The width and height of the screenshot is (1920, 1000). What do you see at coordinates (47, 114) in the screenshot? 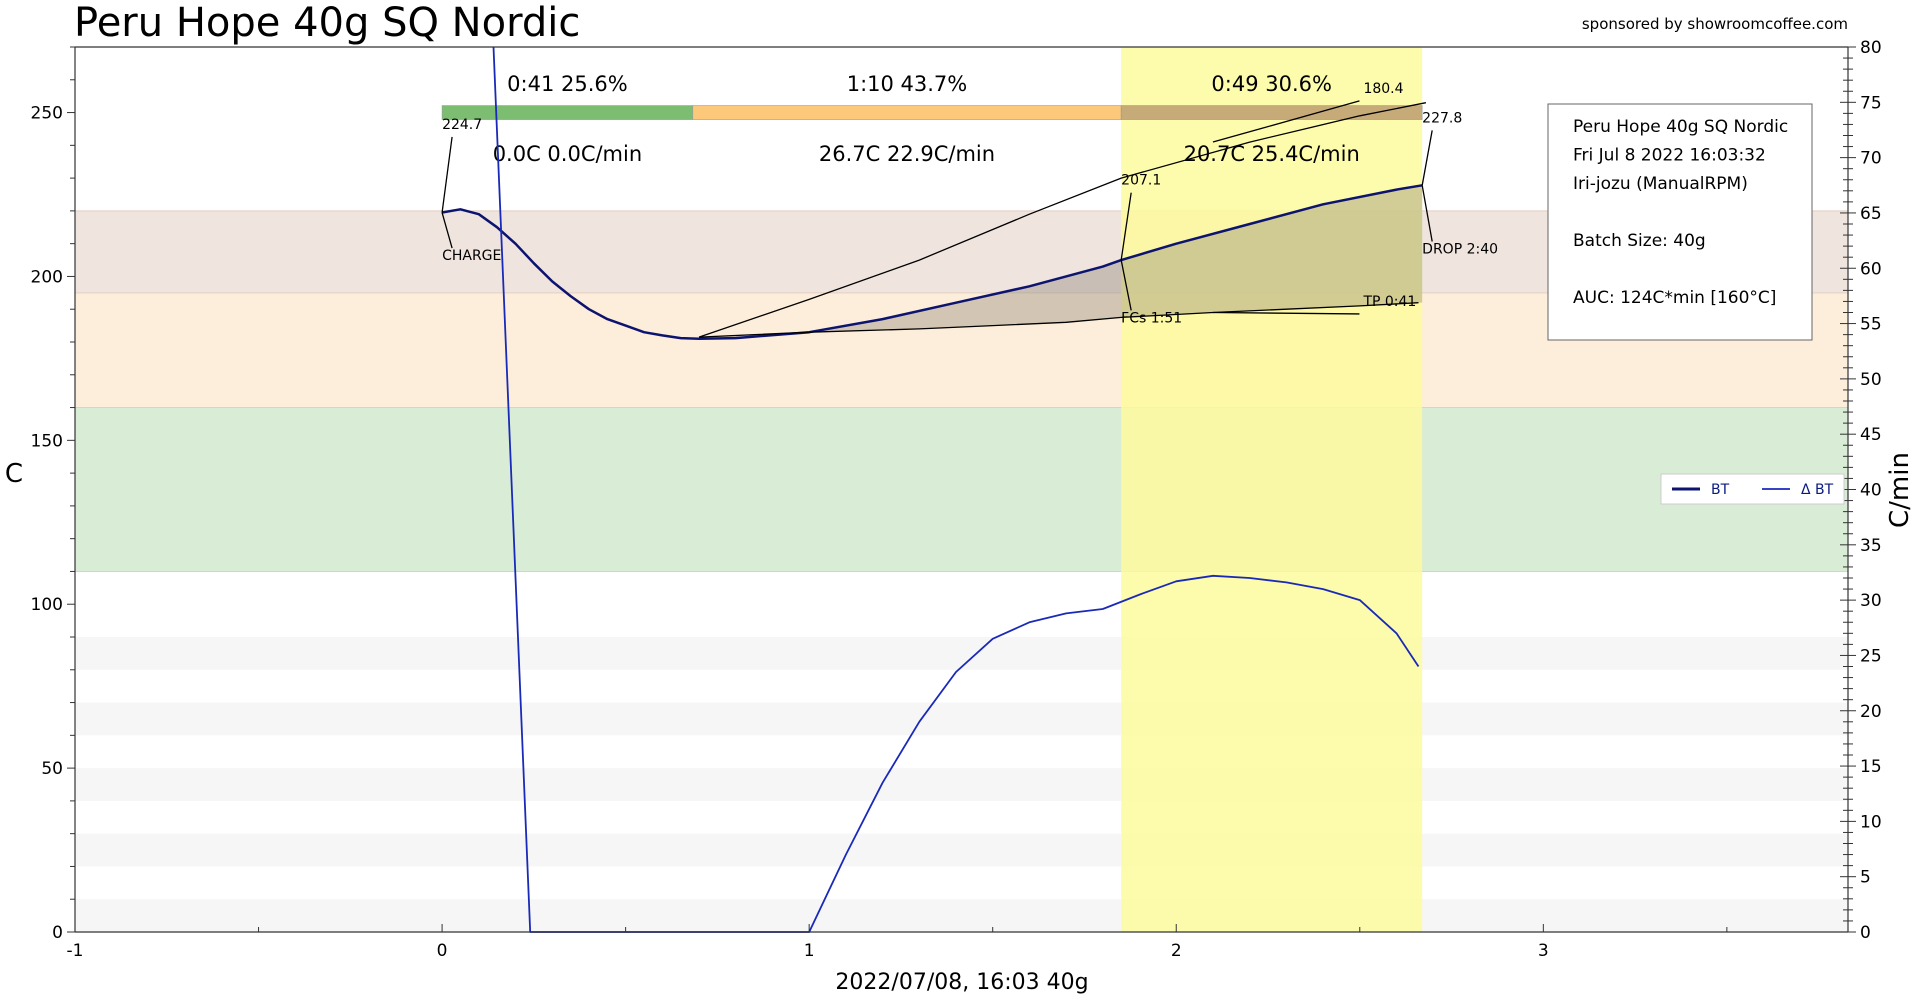
I see `y-tick-label: 250` at bounding box center [47, 114].